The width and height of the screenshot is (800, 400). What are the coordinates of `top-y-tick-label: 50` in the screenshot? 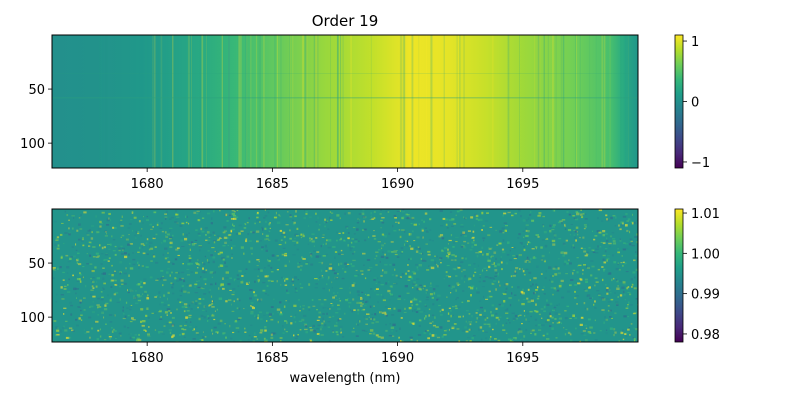 It's located at (36, 90).